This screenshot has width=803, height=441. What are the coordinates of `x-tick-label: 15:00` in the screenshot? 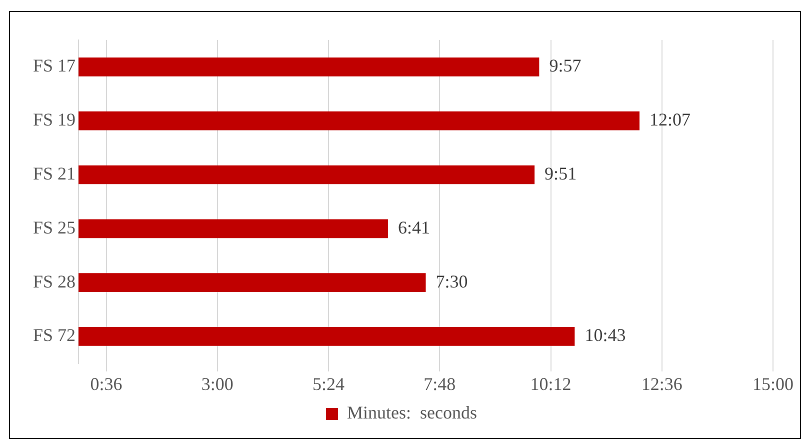 It's located at (773, 384).